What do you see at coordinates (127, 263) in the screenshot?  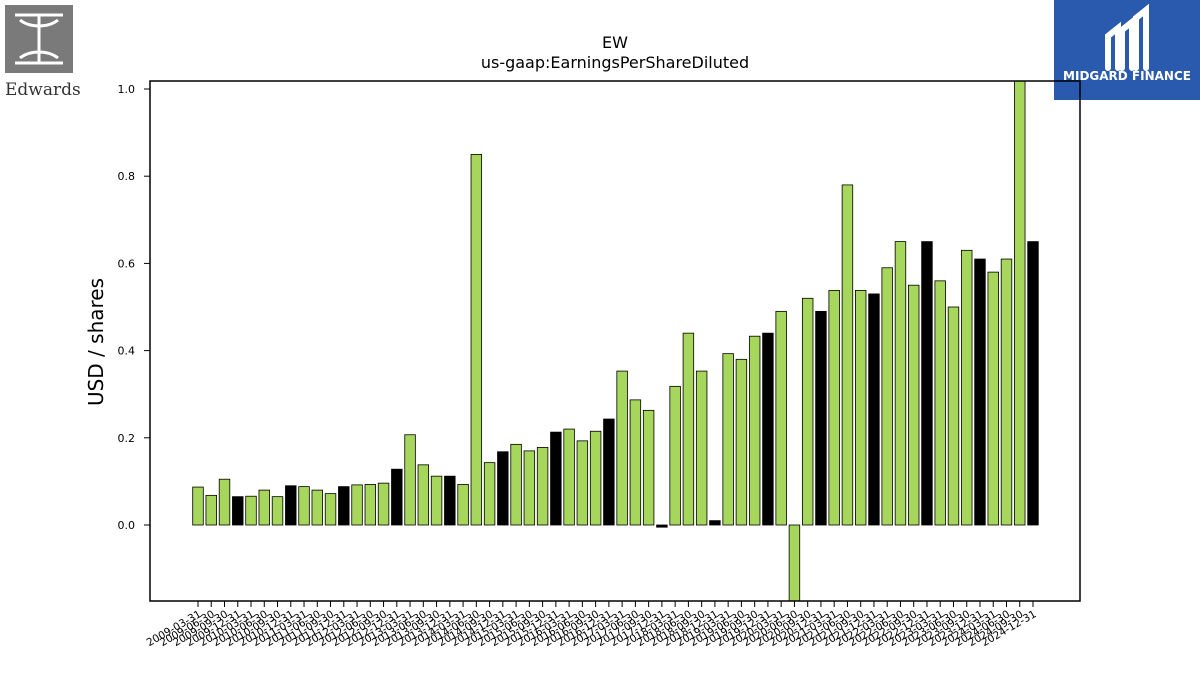 I see `y-tick-label: 0.6` at bounding box center [127, 263].